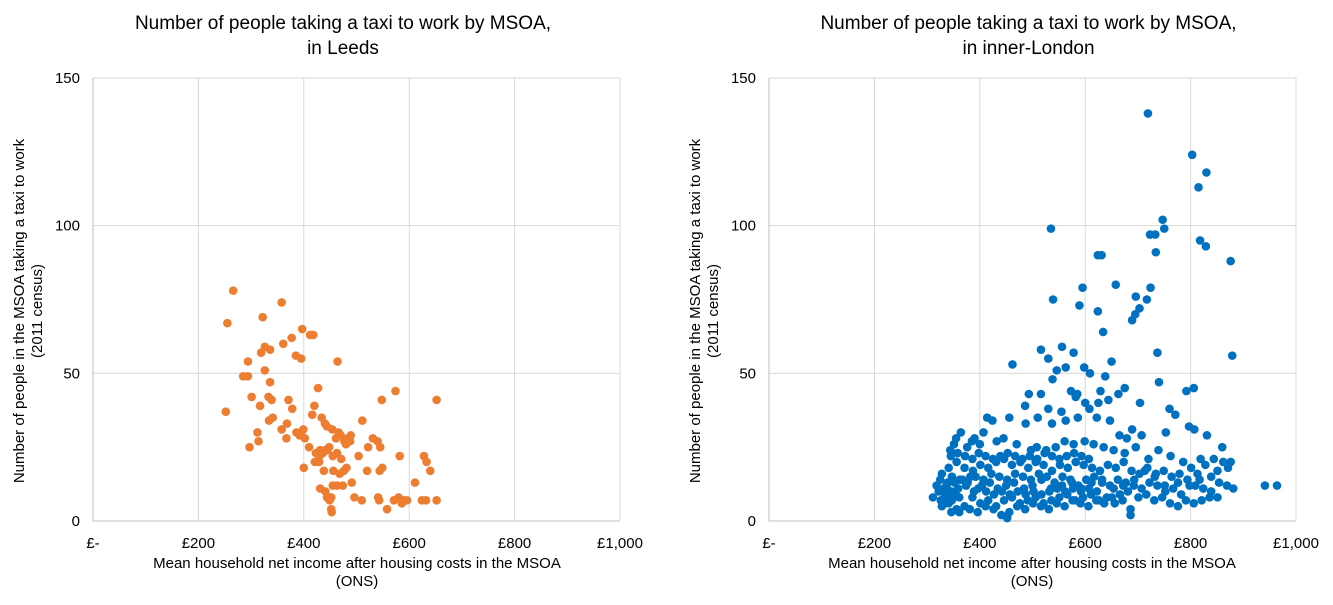 Image resolution: width=1333 pixels, height=605 pixels. I want to click on y-tick-label: 0, so click(76, 521).